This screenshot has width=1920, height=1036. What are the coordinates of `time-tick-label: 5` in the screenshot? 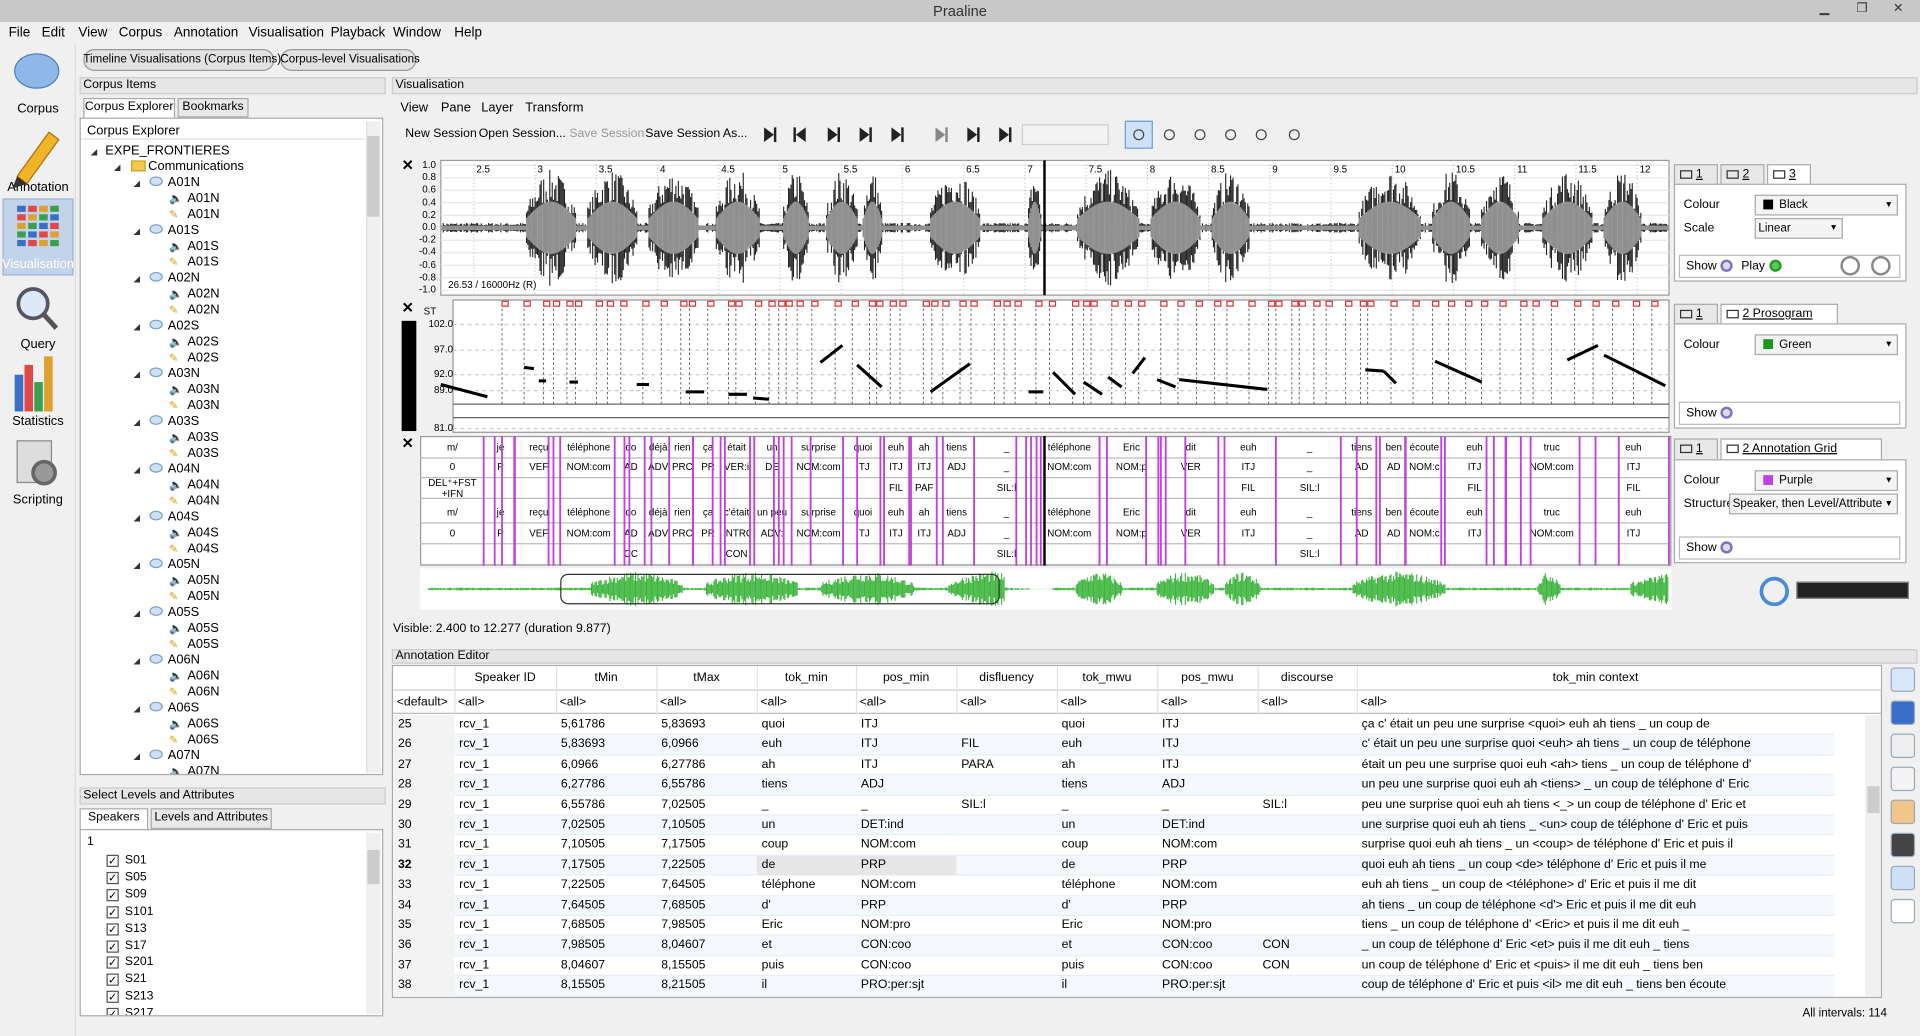 It's located at (785, 170).